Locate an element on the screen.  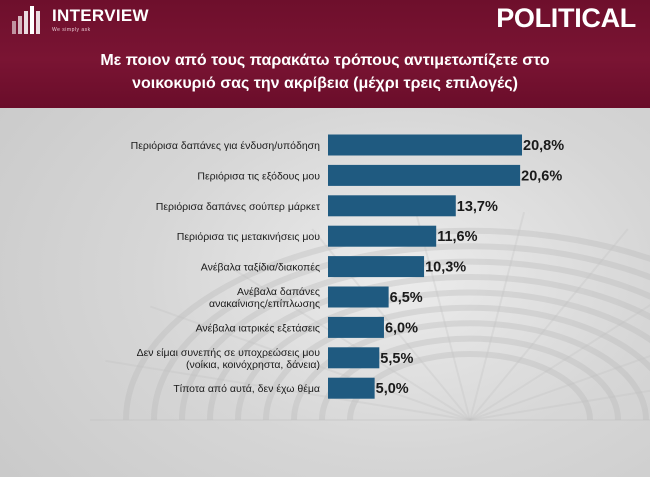
value-label: 6,0% is located at coordinates (401, 328).